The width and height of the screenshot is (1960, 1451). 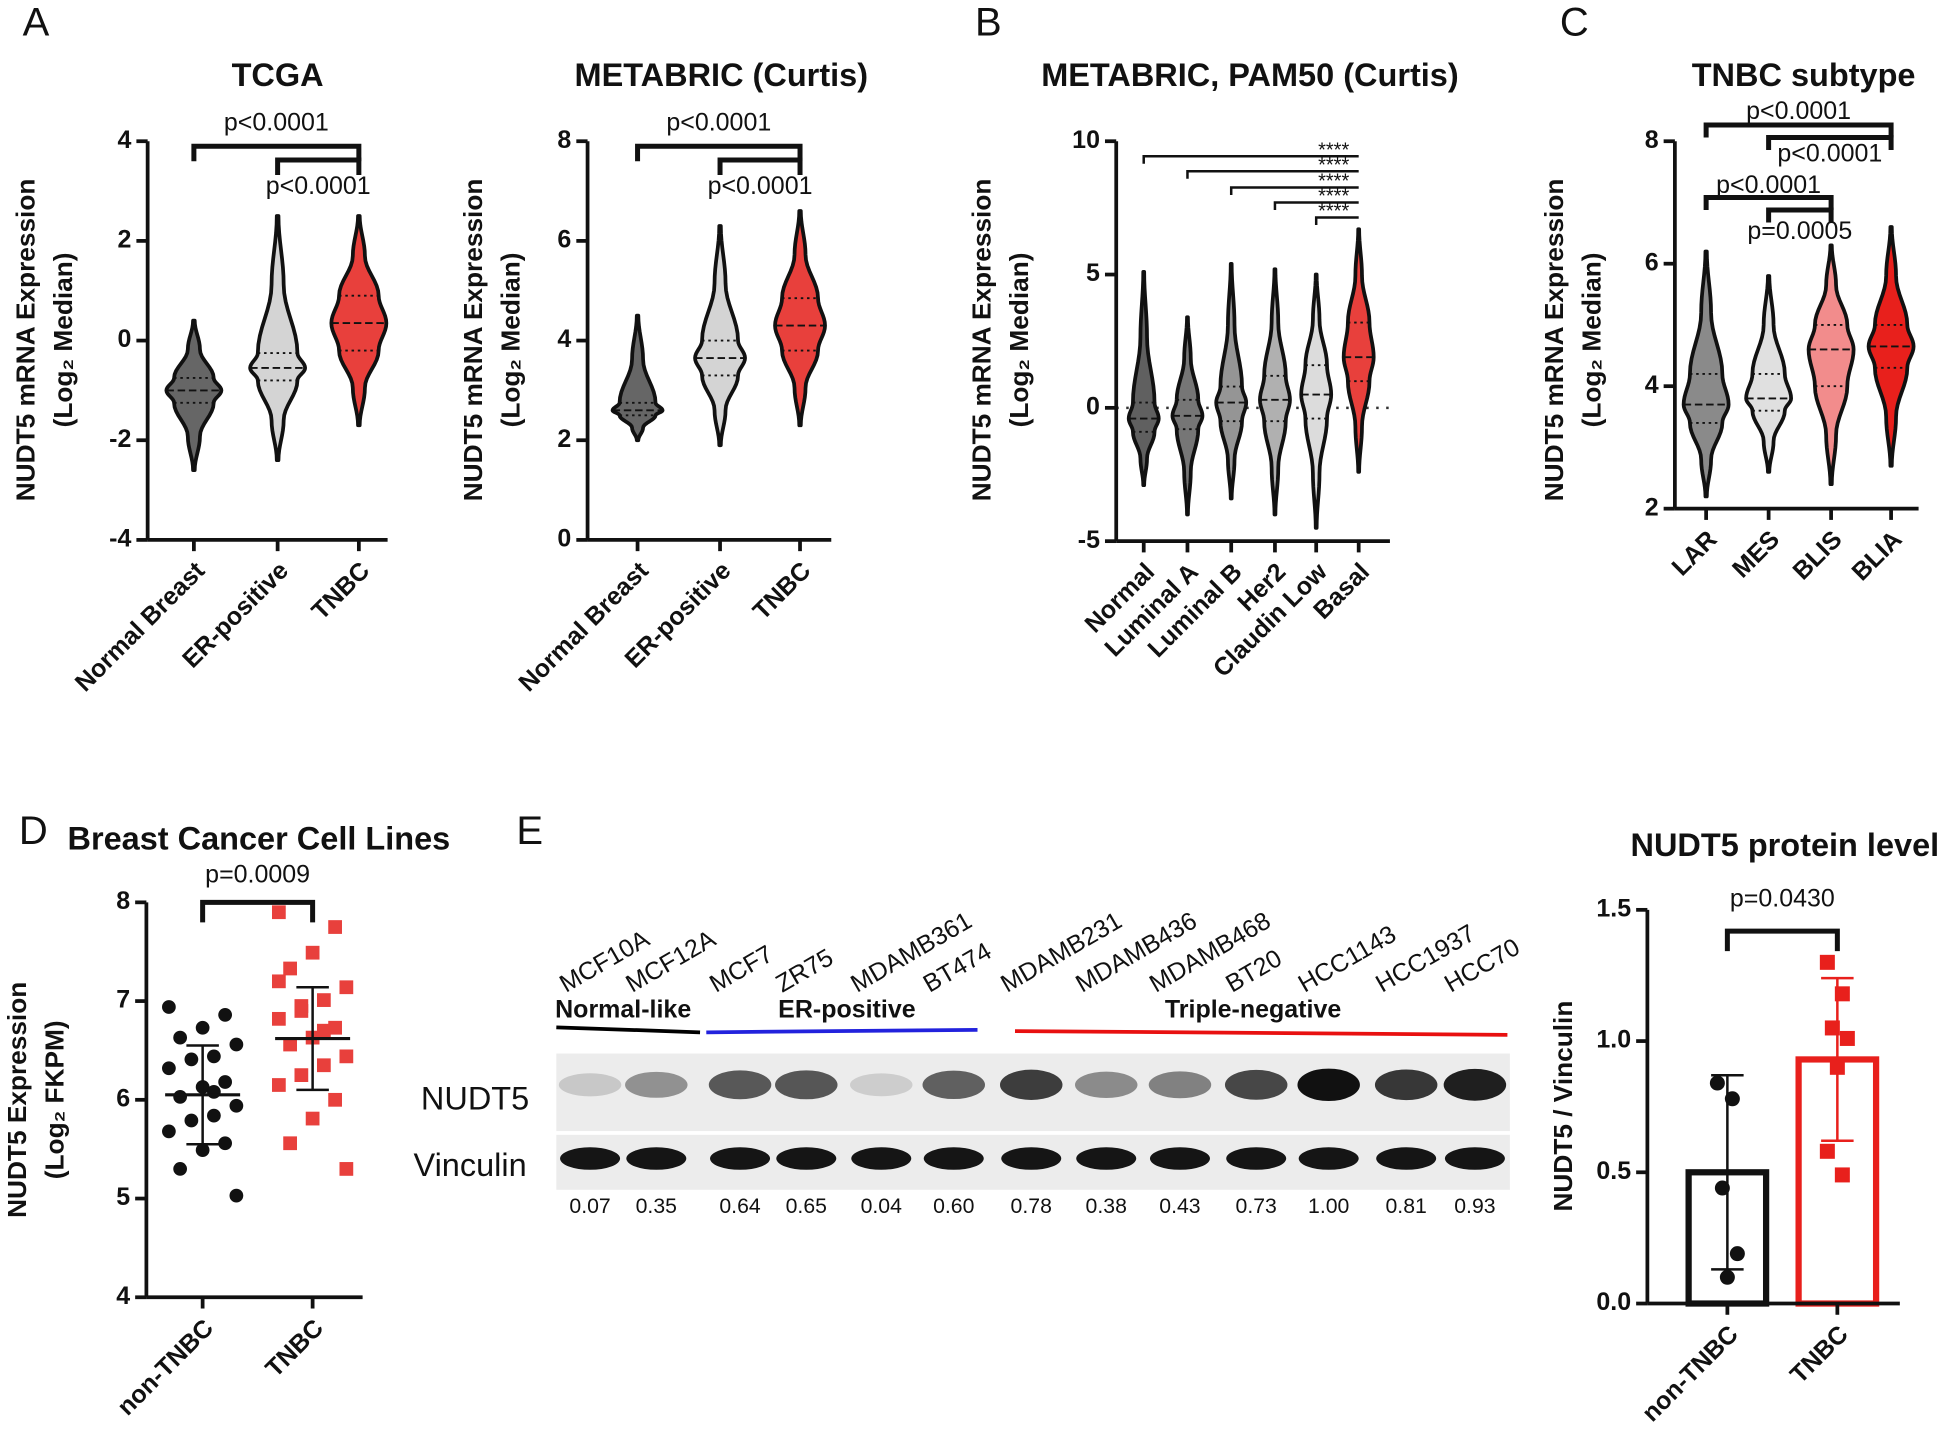 What do you see at coordinates (1785, 845) in the screenshot?
I see `chart-title: NUDT5 protein level` at bounding box center [1785, 845].